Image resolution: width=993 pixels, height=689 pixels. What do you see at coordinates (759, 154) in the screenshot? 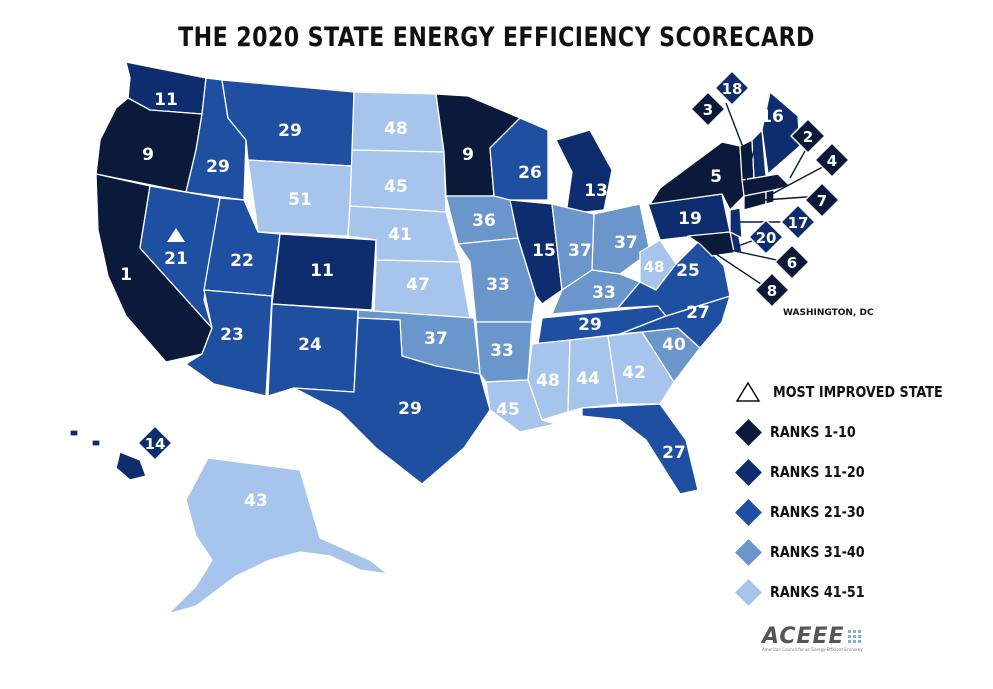
I see `state-nh` at bounding box center [759, 154].